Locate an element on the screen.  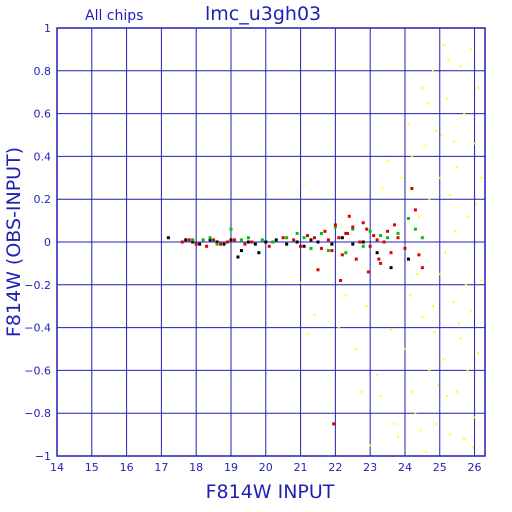
x-tick-label: 16 is located at coordinates (127, 467).